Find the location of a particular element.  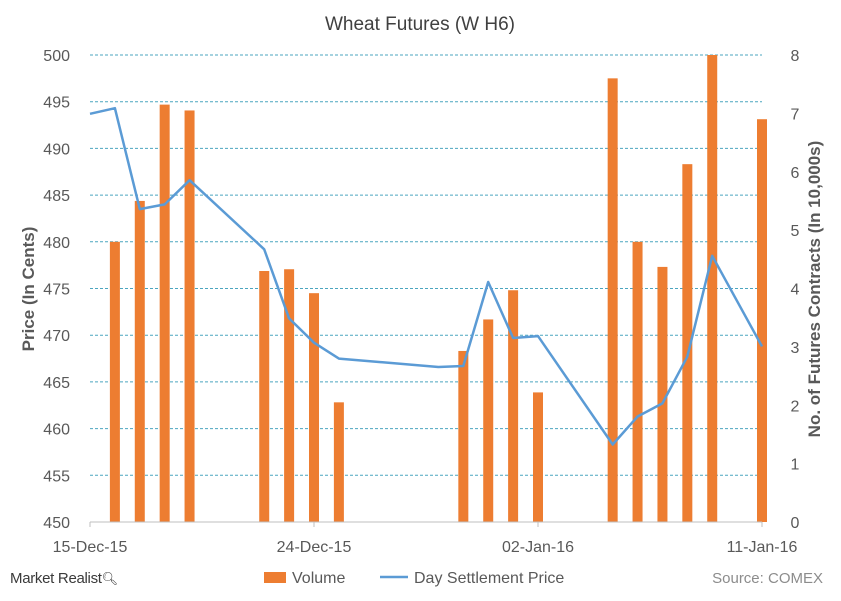

left-tick-label: 480 is located at coordinates (56, 243).